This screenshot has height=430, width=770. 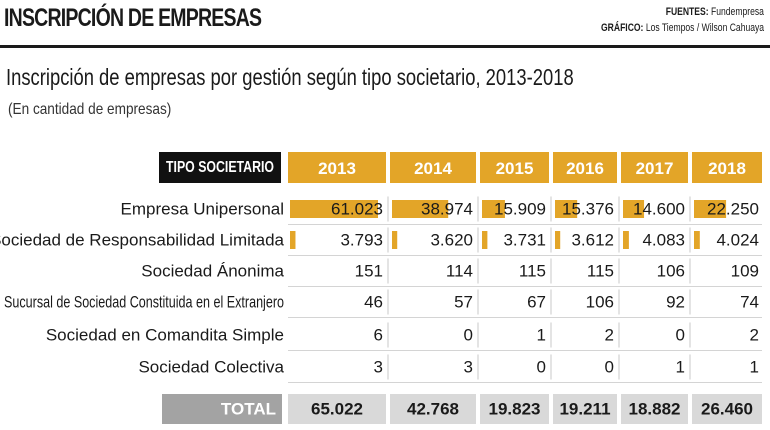 What do you see at coordinates (745, 271) in the screenshot?
I see `cell-value: 109` at bounding box center [745, 271].